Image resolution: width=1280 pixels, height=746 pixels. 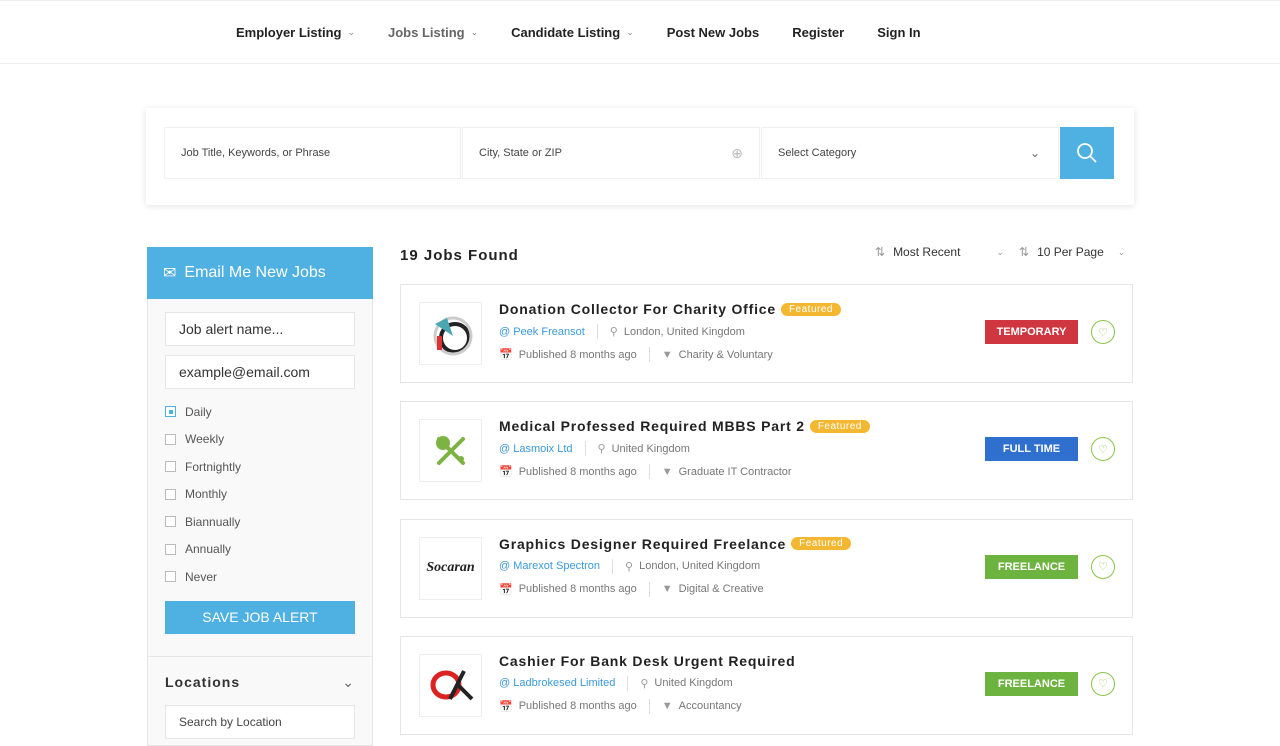 I want to click on company-logo: Socaran, so click(x=450, y=568).